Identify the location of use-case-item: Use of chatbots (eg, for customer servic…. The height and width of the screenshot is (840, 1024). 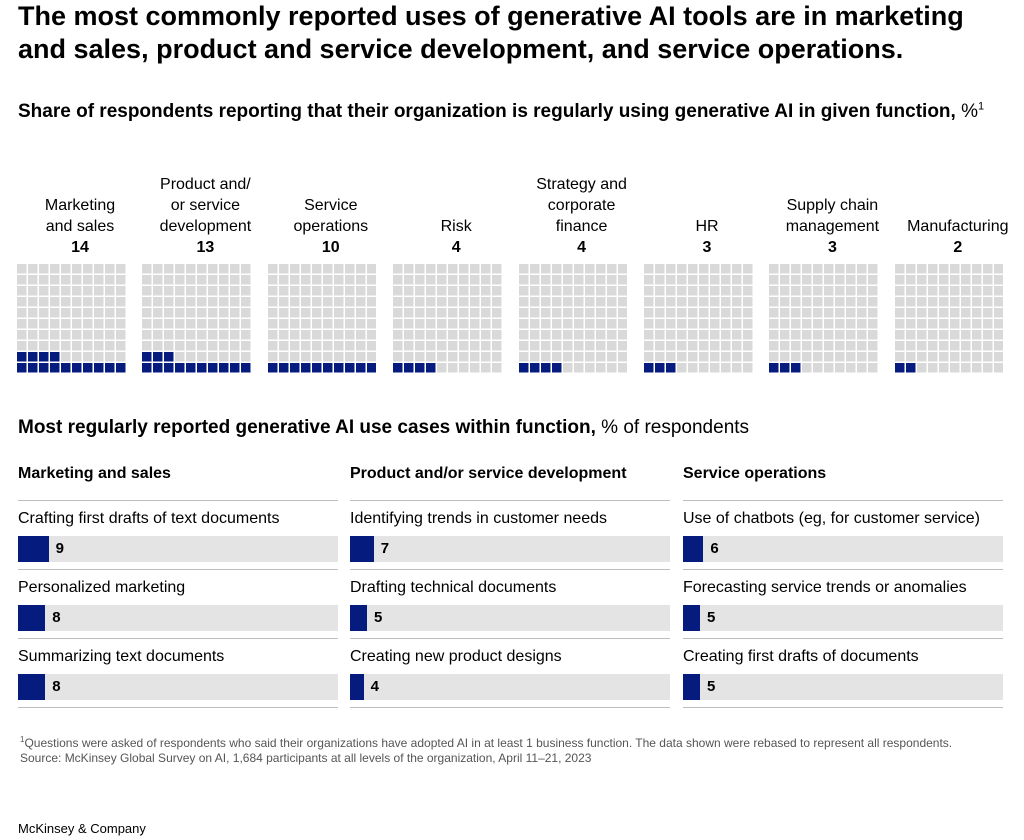
(843, 535).